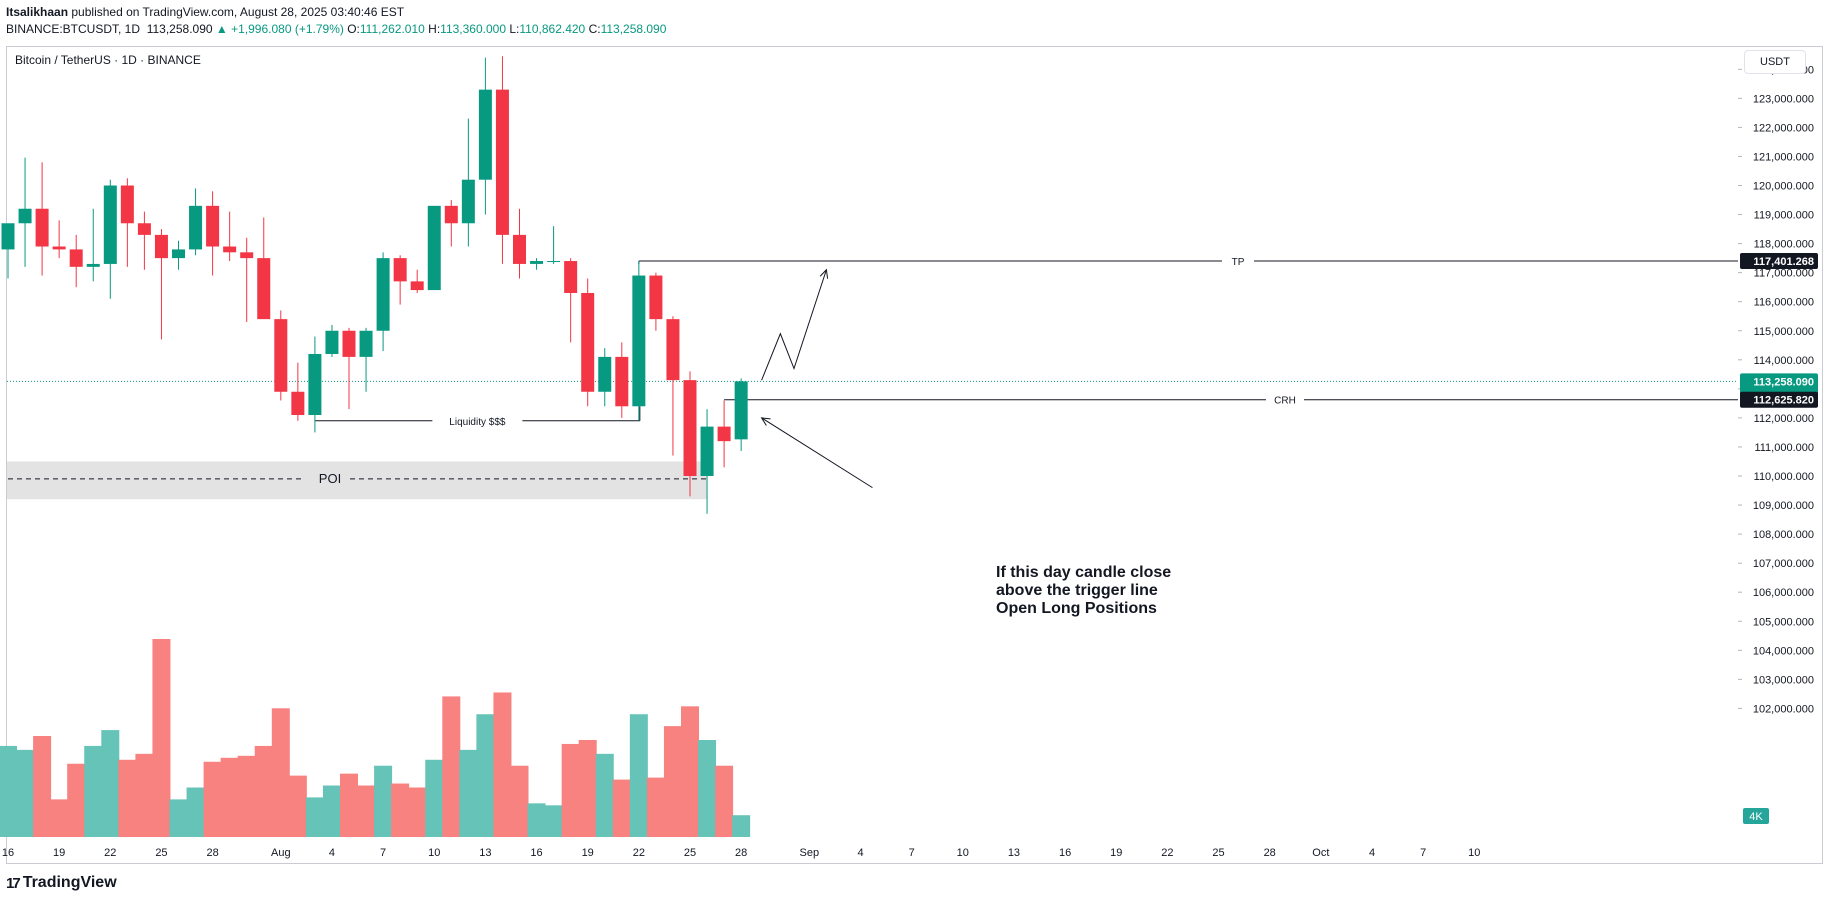  Describe the element at coordinates (473, 29) in the screenshot. I see `high-value: 113,360.000` at that location.